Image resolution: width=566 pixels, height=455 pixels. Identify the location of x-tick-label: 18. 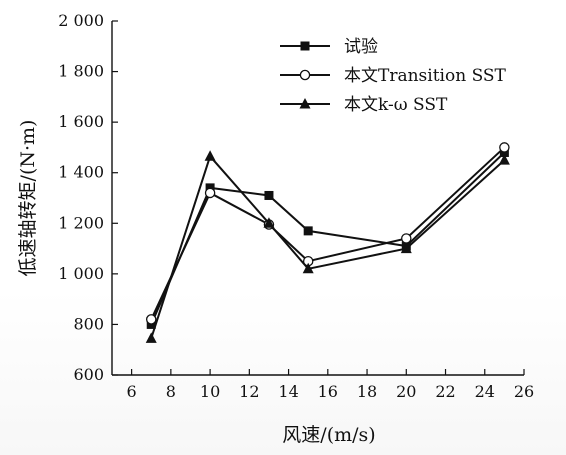
(367, 391).